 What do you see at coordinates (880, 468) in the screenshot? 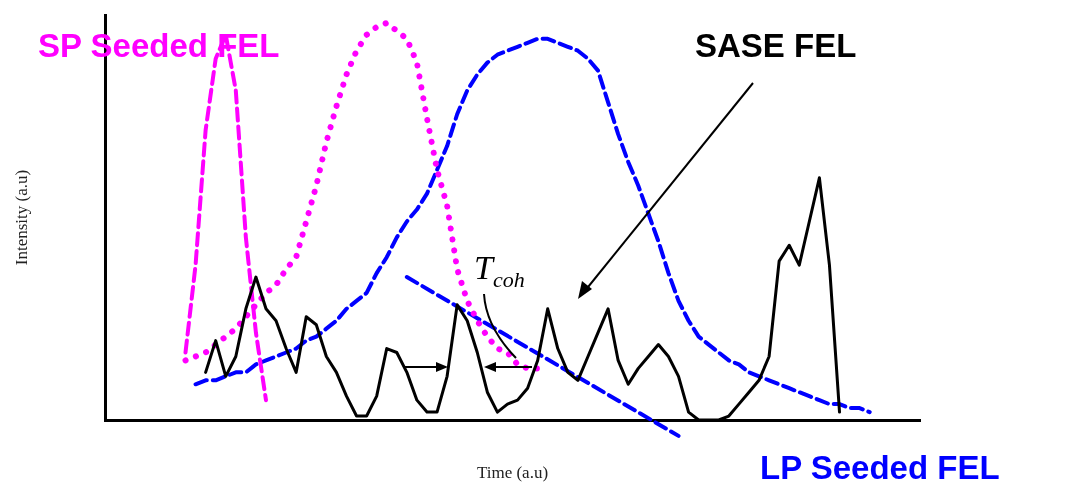
I see `series-label: LP Seeded FEL` at bounding box center [880, 468].